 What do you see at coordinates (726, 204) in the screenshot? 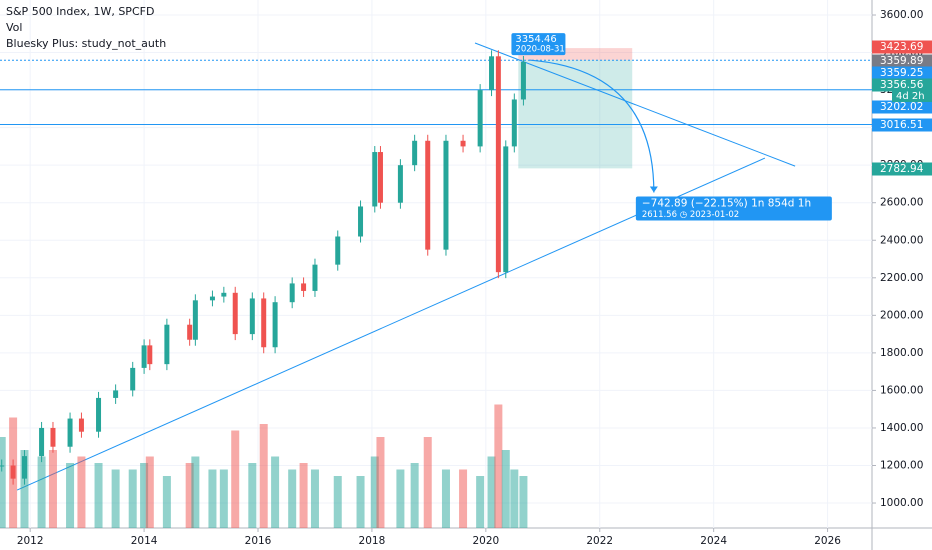
I see `callout-bottom-line1: −742.89 (−22.15%) 1n 854d 1h` at bounding box center [726, 204].